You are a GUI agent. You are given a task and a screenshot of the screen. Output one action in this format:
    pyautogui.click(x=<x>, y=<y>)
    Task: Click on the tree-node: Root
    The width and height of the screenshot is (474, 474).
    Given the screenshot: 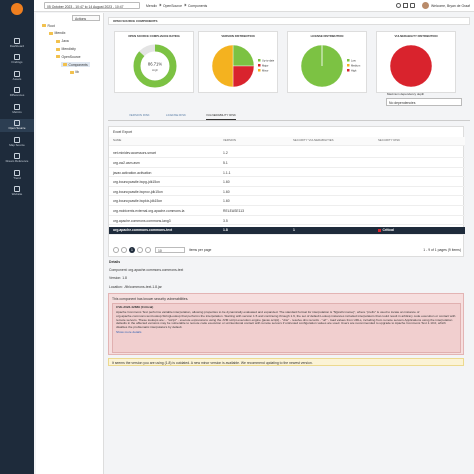 What is the action you would take?
    pyautogui.click(x=48, y=25)
    